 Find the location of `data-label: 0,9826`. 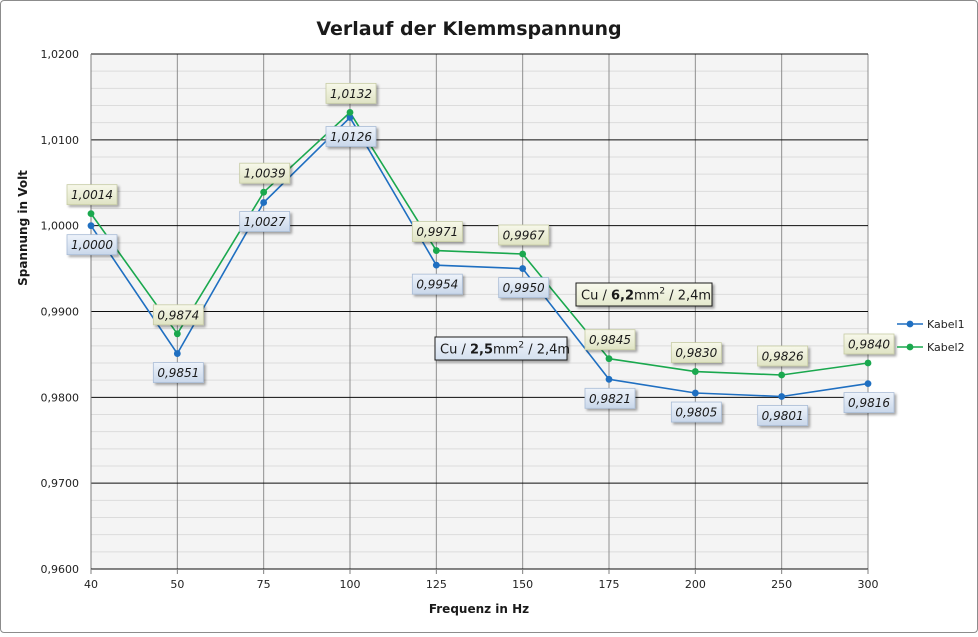

data-label: 0,9826 is located at coordinates (783, 357).